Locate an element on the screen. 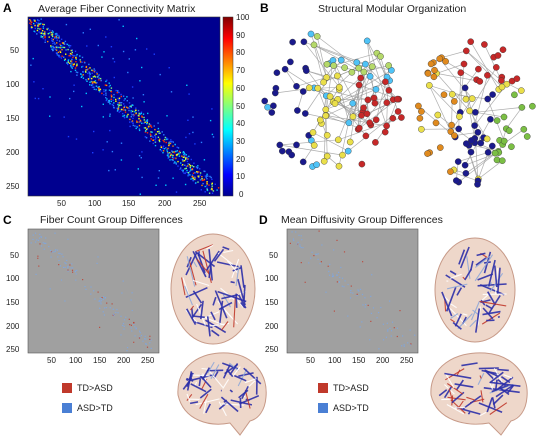 The height and width of the screenshot is (441, 542). legend-label: ASD>TD is located at coordinates (351, 408).